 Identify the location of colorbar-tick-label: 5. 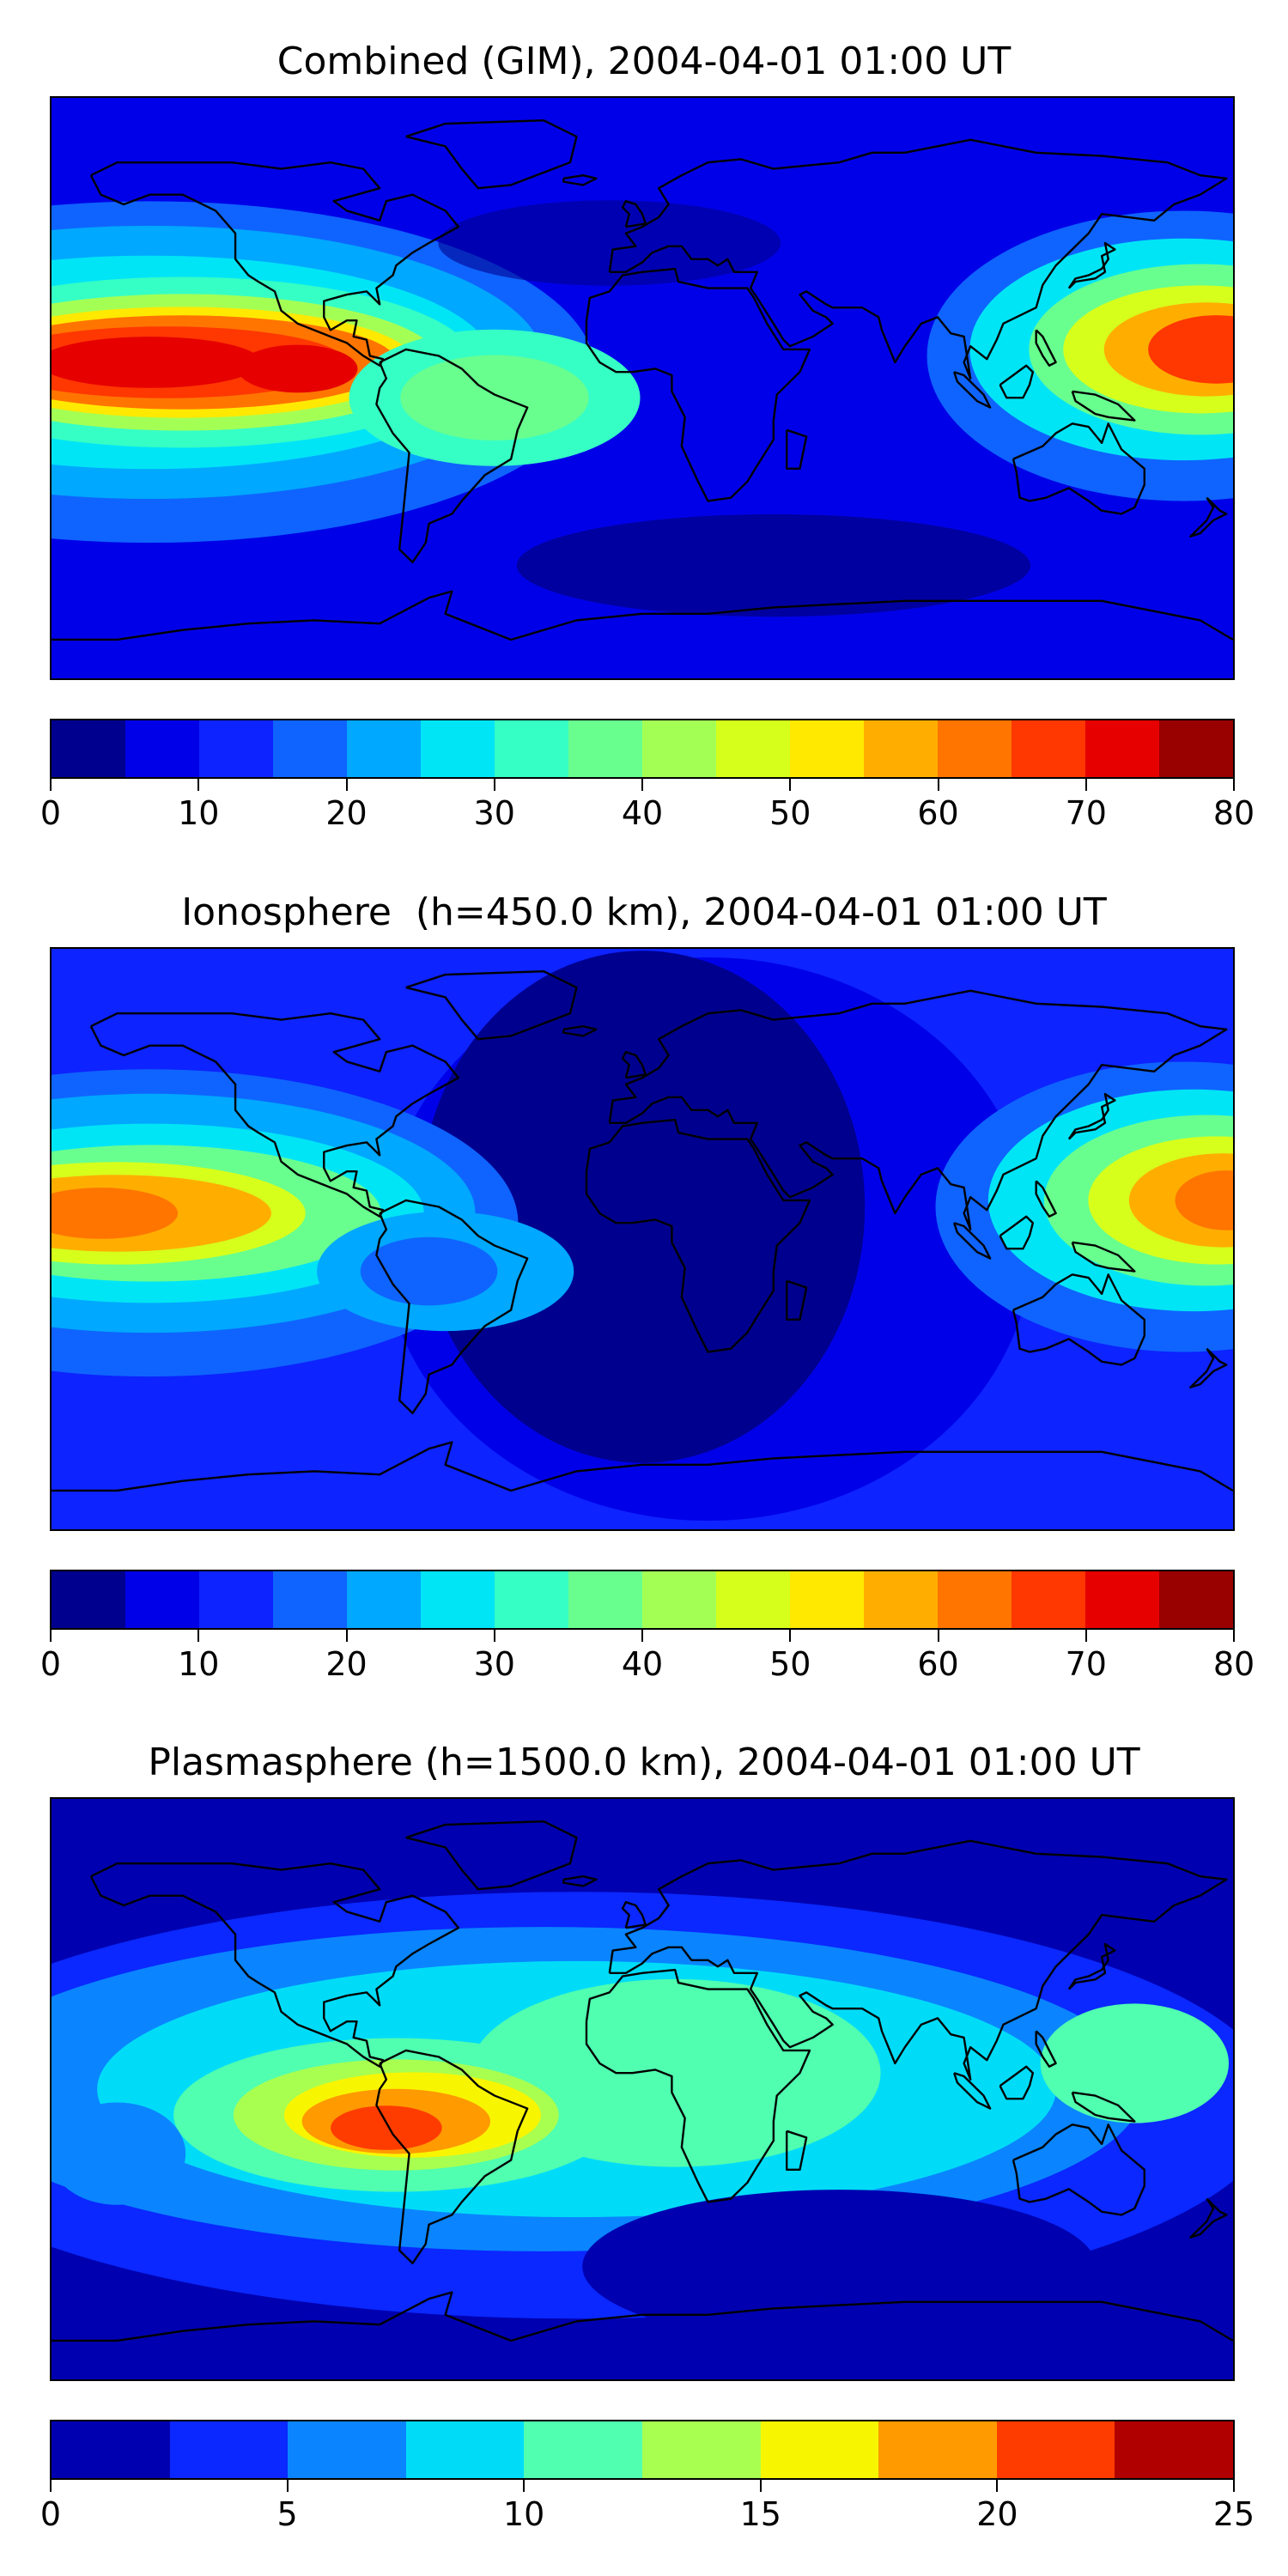
(287, 2514).